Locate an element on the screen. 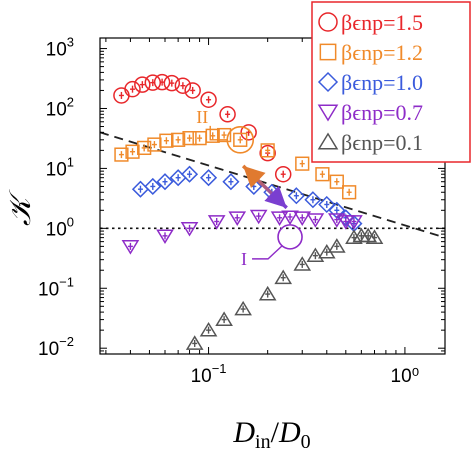  label-i: I is located at coordinates (244, 259).